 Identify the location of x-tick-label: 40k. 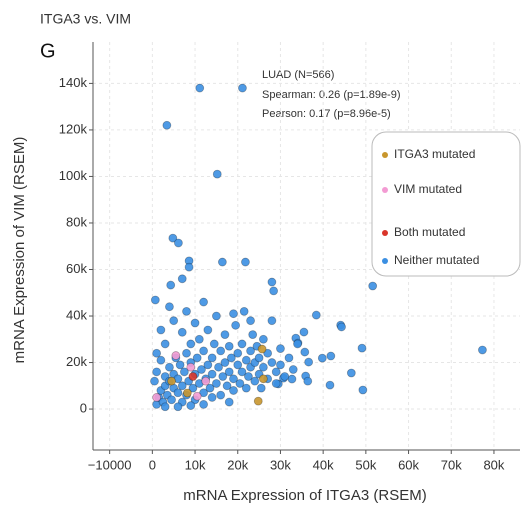
(323, 464).